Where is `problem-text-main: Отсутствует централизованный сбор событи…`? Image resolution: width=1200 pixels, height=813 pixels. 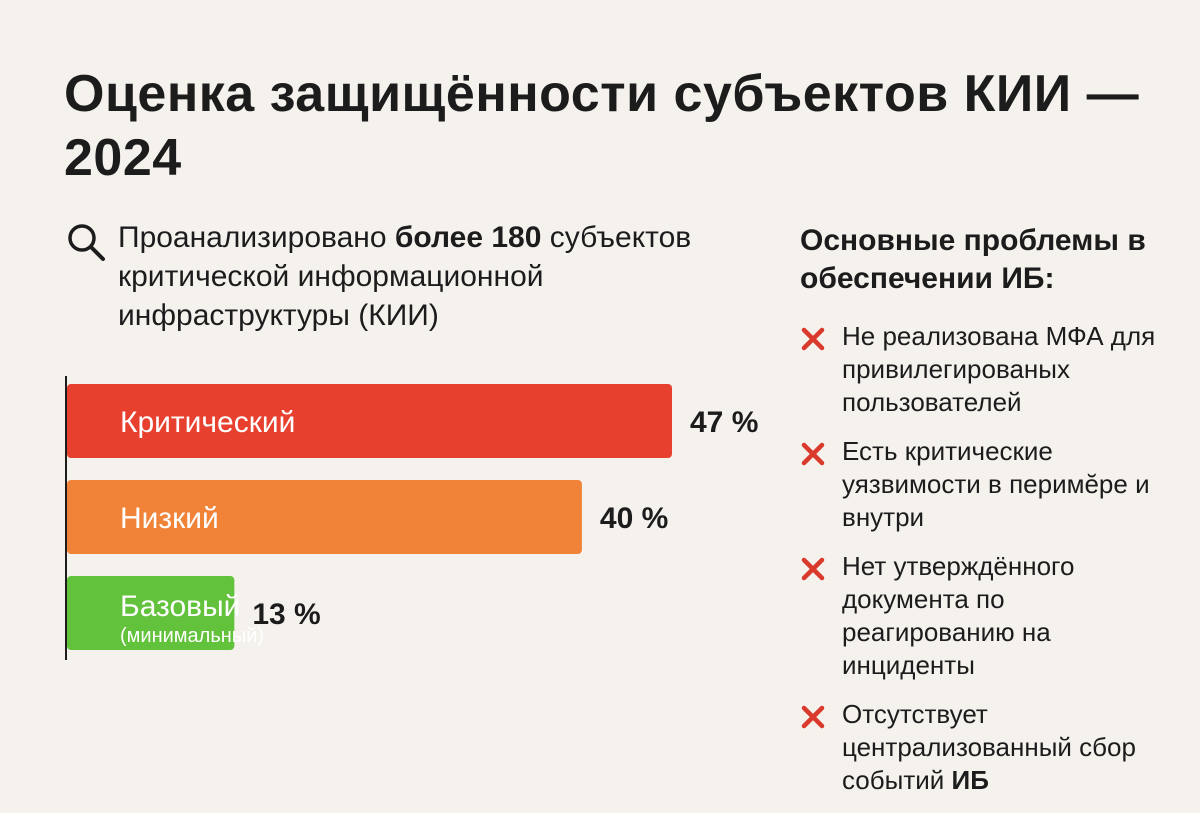
problem-text-main: Отсутствует централизованный сбор событи… is located at coordinates (989, 747).